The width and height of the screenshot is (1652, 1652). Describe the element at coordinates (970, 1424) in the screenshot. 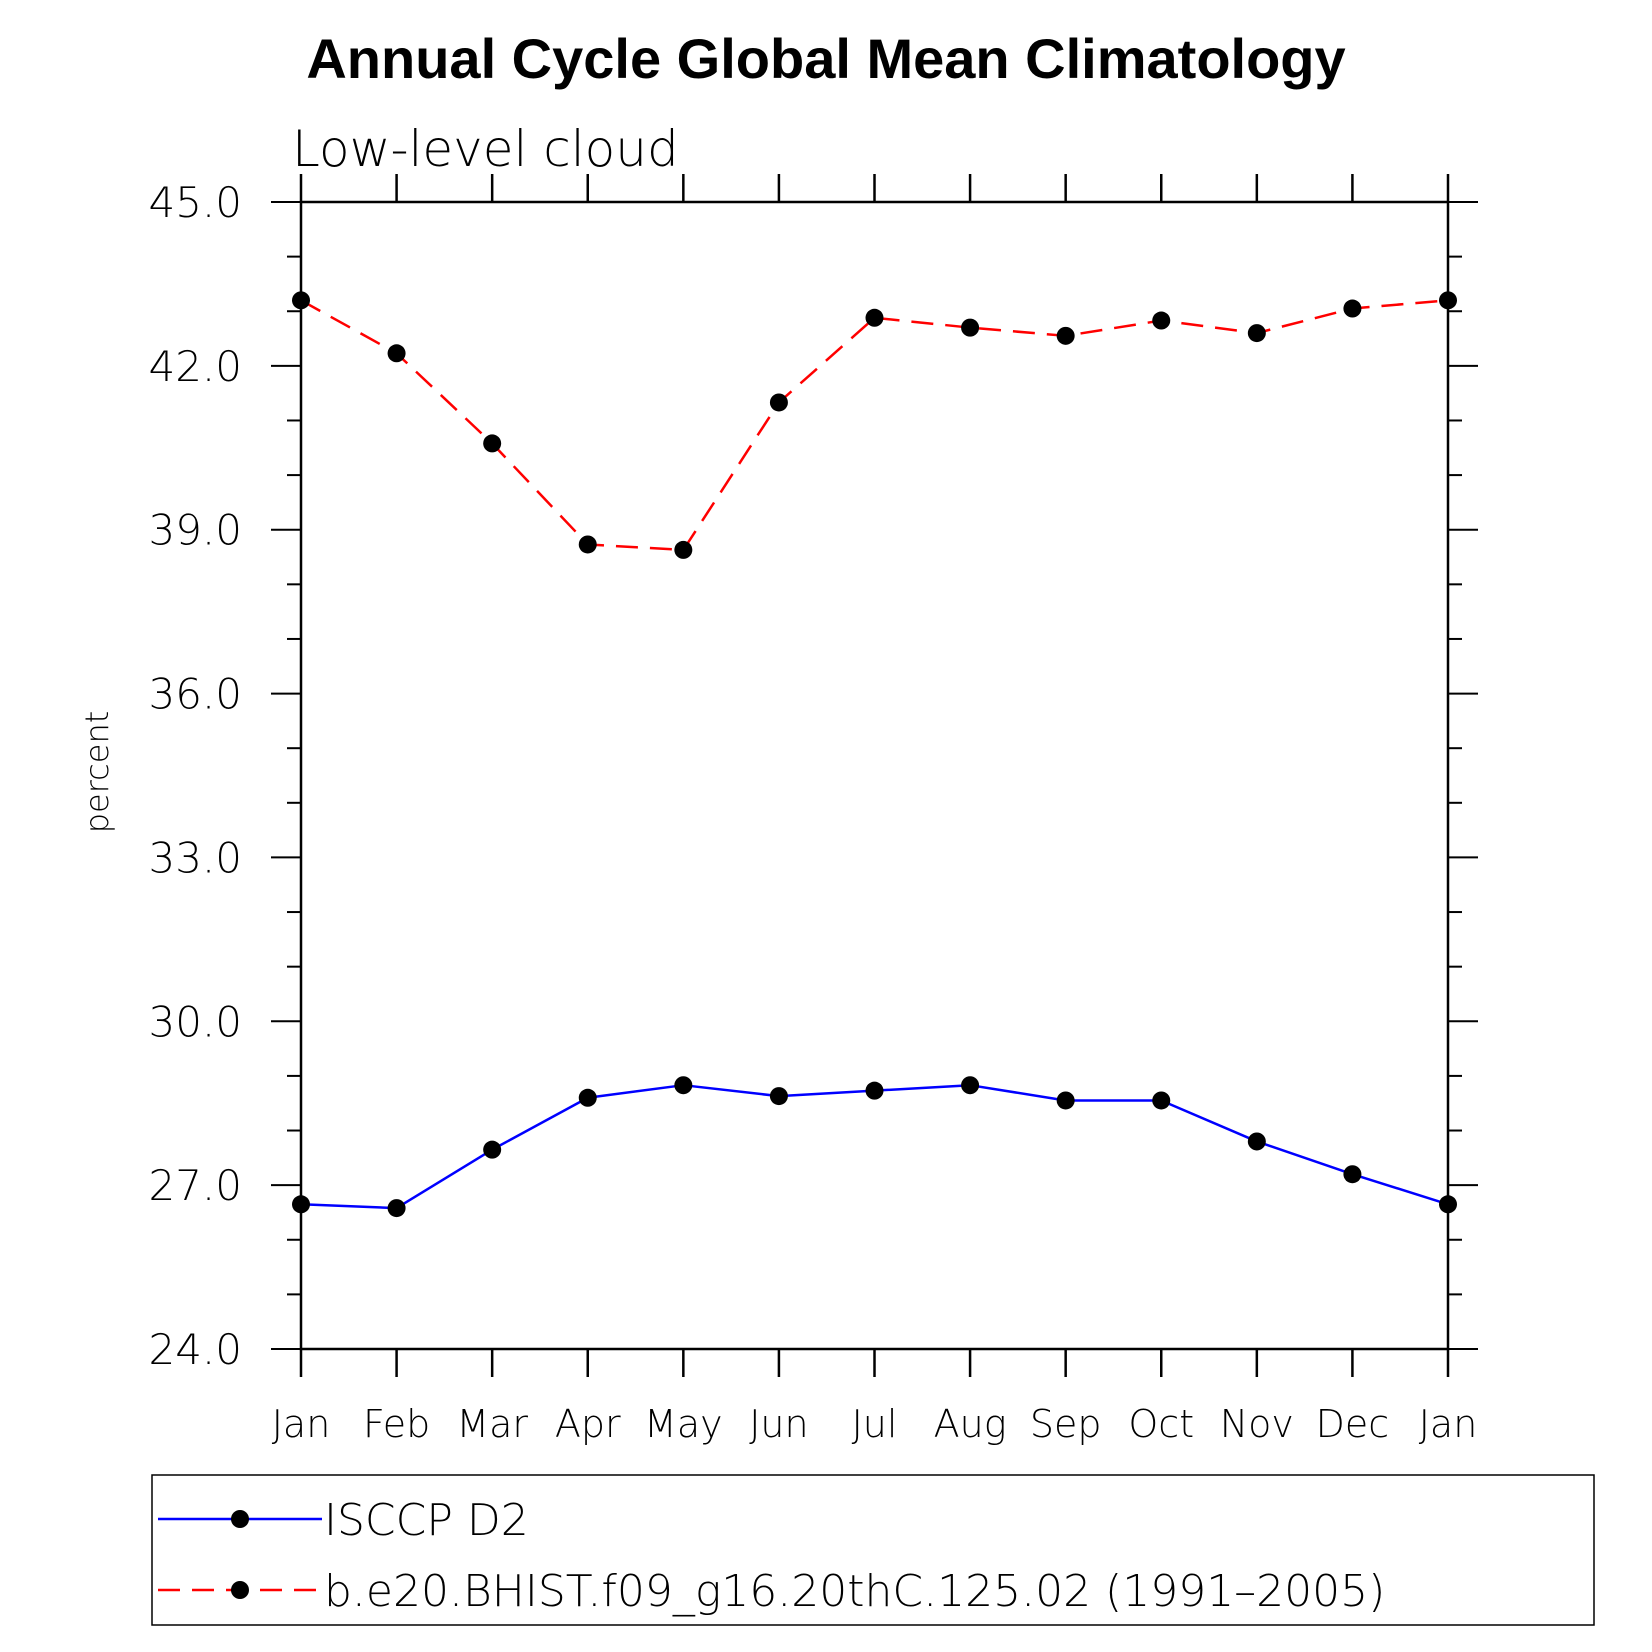

I see `x-tick-label: Aug` at that location.